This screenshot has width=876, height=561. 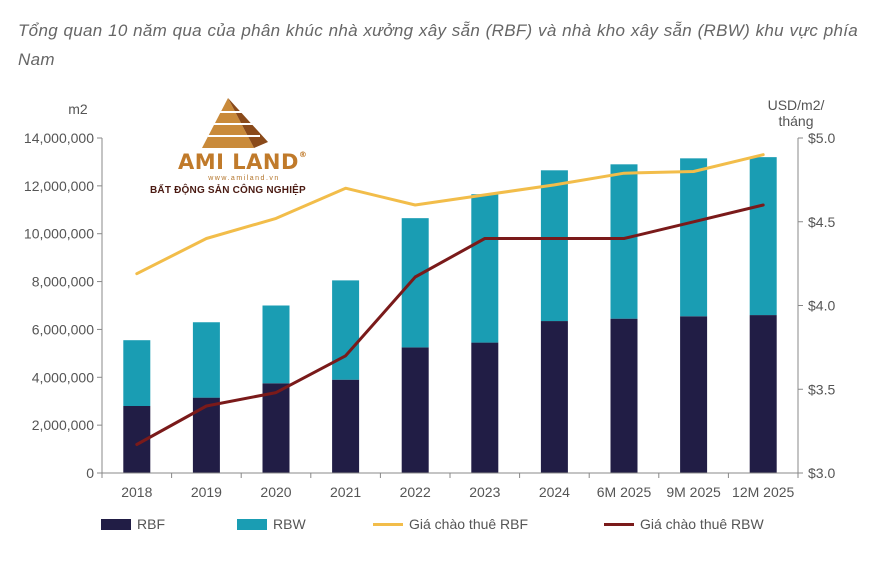 What do you see at coordinates (821, 306) in the screenshot?
I see `right-tick-label: $4.0` at bounding box center [821, 306].